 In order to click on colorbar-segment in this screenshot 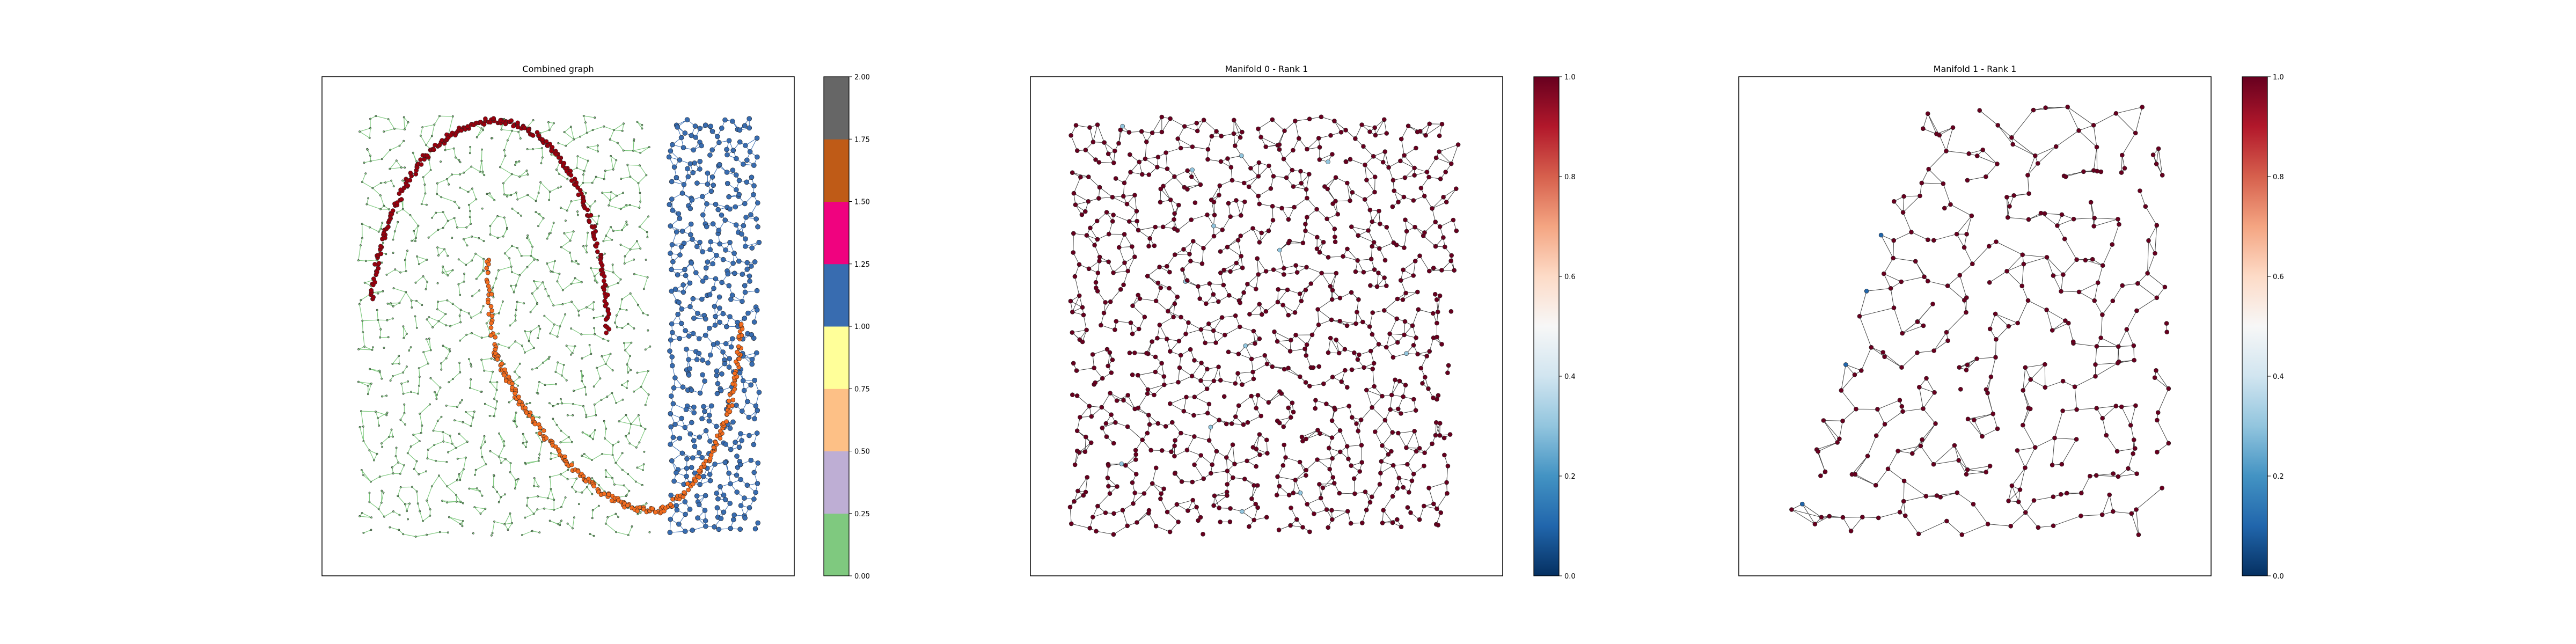, I will do `click(836, 544)`.